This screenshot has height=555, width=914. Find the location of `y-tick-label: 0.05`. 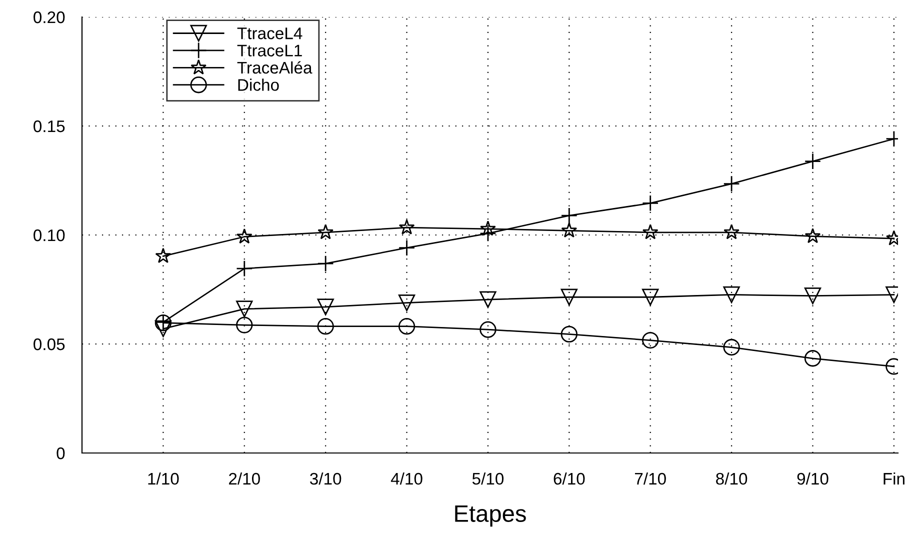

y-tick-label: 0.05 is located at coordinates (49, 344).